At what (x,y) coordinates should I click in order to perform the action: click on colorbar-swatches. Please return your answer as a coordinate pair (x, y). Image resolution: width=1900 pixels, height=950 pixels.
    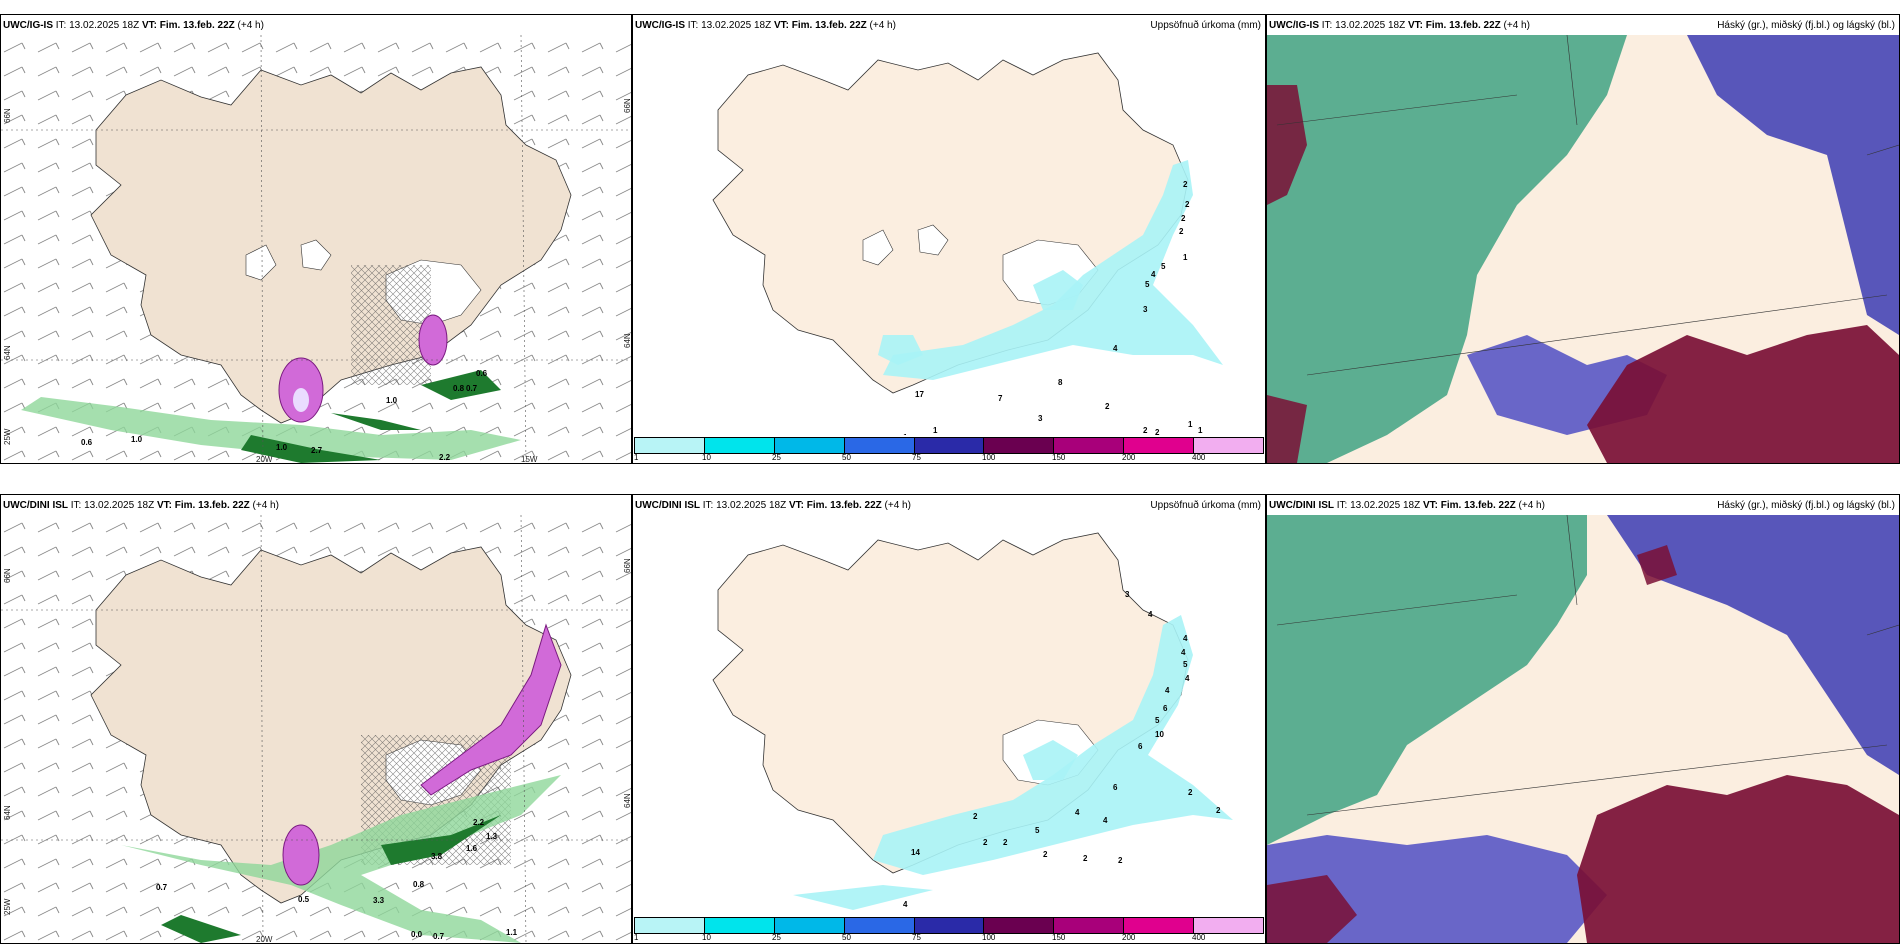
    Looking at the image, I should click on (949, 445).